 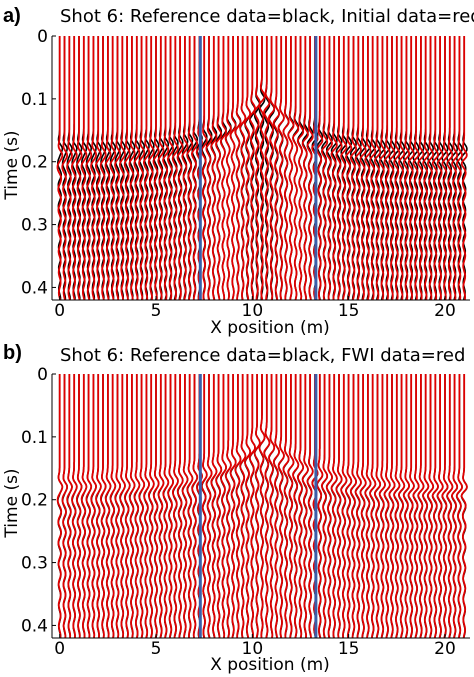 What do you see at coordinates (34, 626) in the screenshot?
I see `y-tick-label-4: 0.4` at bounding box center [34, 626].